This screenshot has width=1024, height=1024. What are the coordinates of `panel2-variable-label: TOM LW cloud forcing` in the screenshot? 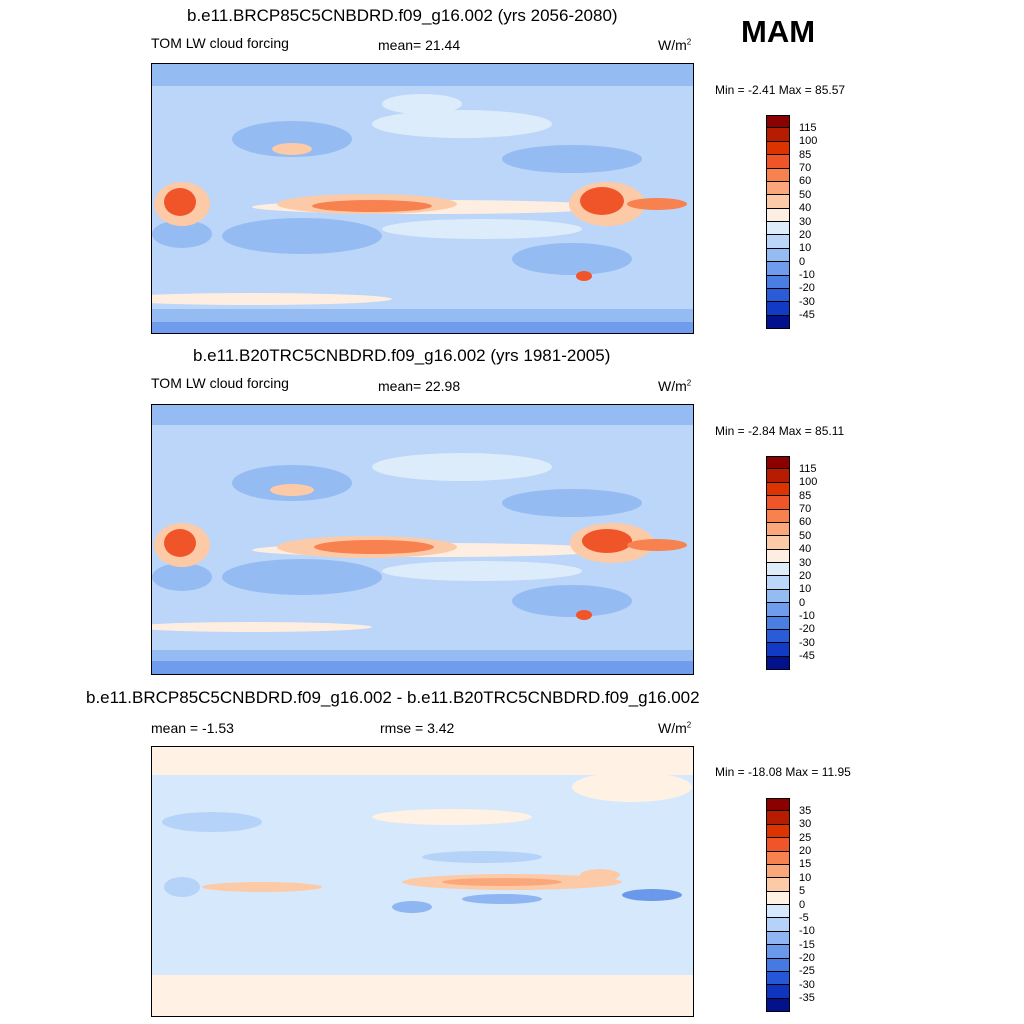 It's located at (220, 383).